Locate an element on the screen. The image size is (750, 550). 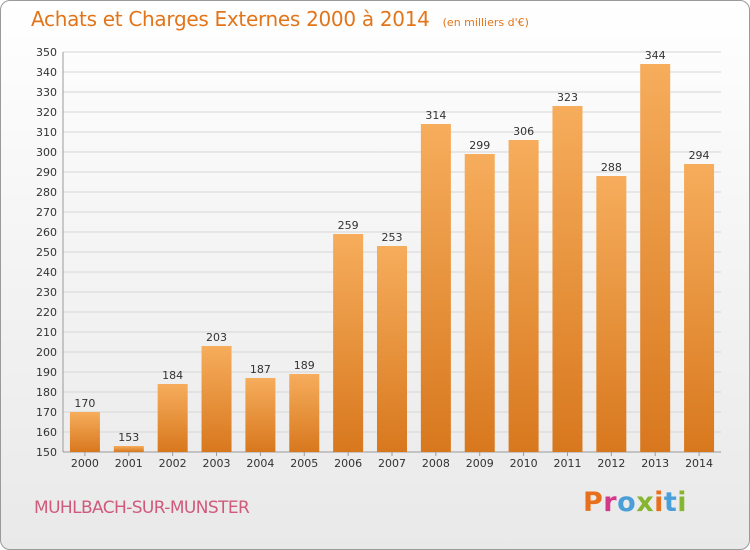
y-tick-label: 340 is located at coordinates (46, 72).